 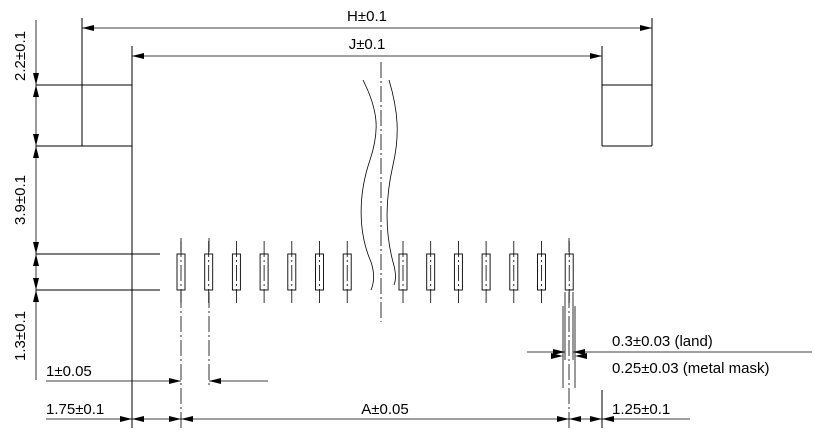 I want to click on dimension-pad-length-label: 1.3±0.1, so click(x=20, y=336).